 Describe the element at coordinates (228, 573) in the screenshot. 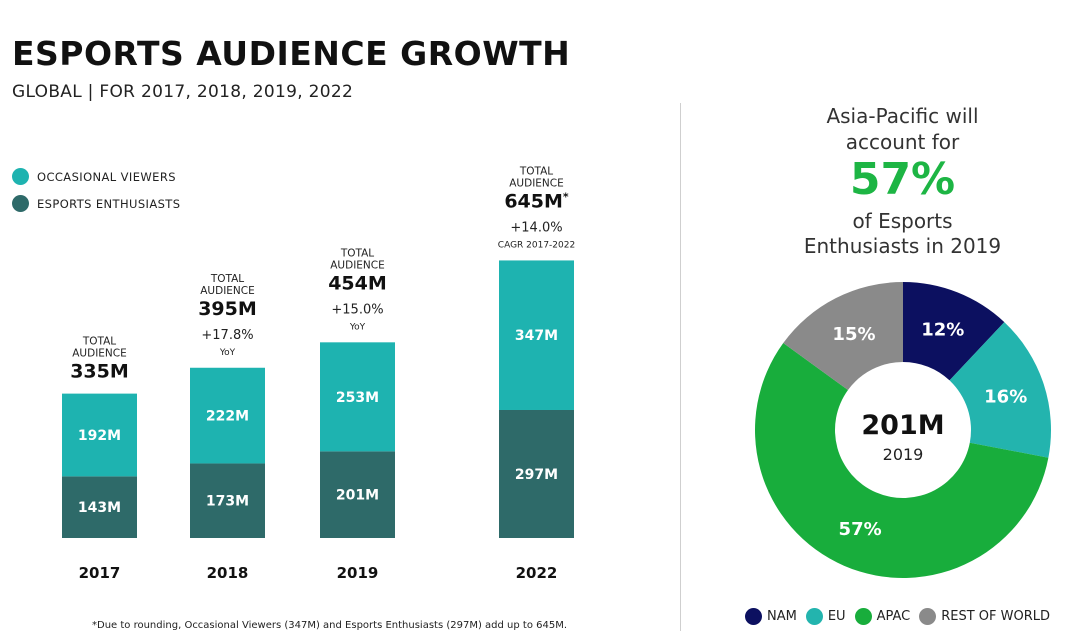

I see `x-tick-label: 2018` at that location.